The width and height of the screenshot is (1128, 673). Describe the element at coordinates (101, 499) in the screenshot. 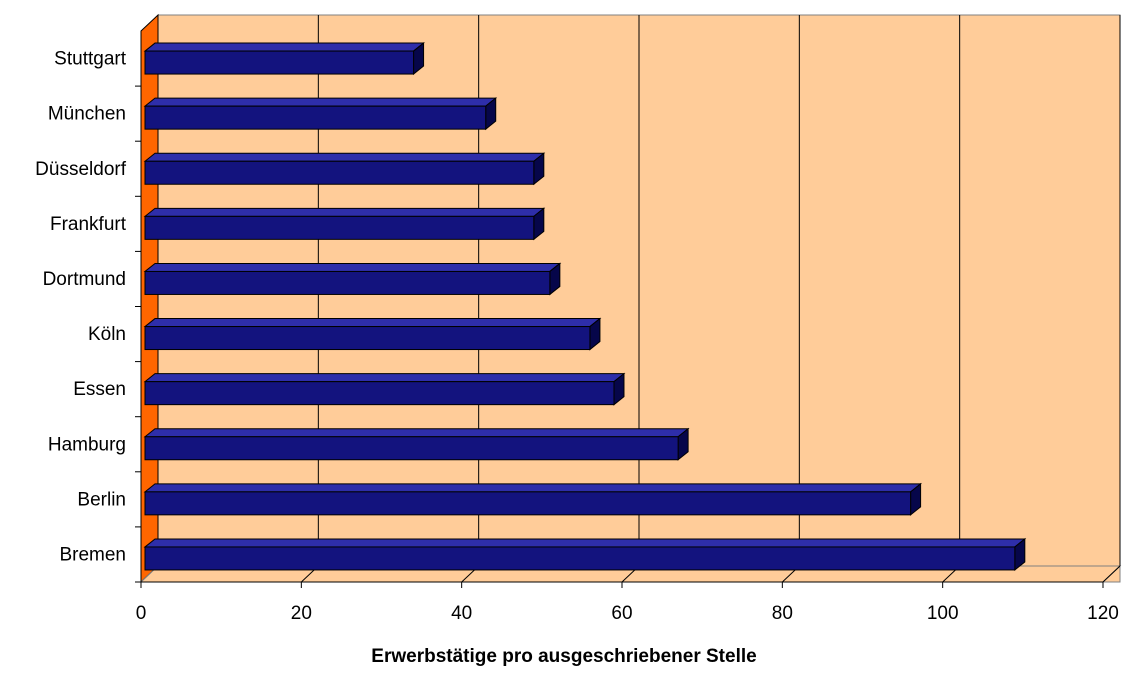

I see `y-tick-label: Berlin` at that location.